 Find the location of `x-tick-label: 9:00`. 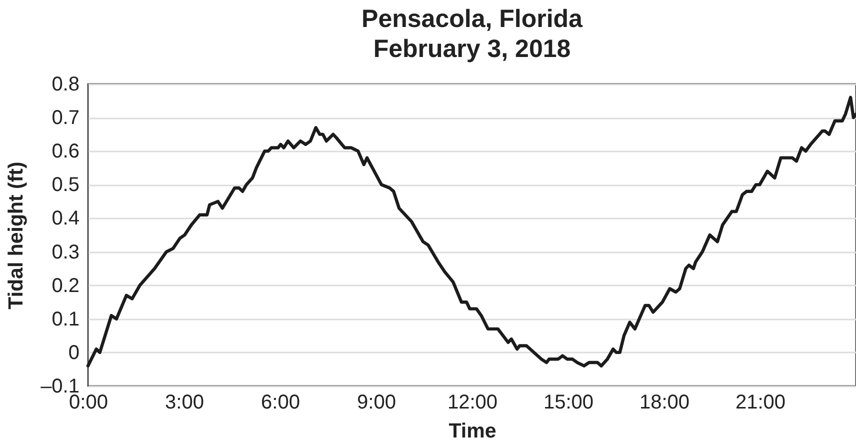

x-tick-label: 9:00 is located at coordinates (376, 403).